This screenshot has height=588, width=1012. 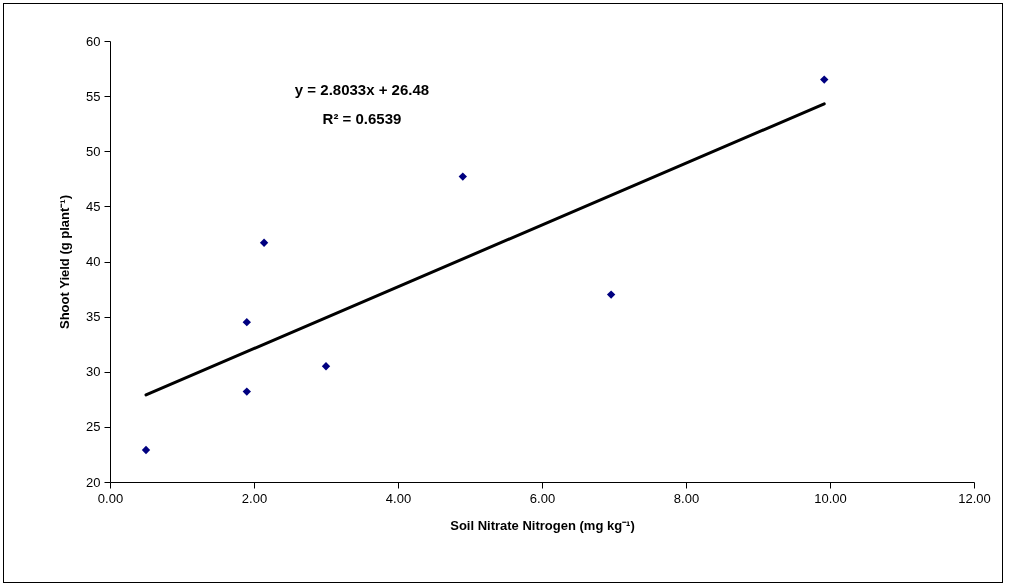 I want to click on y-tick-label: 45, so click(x=93, y=206).